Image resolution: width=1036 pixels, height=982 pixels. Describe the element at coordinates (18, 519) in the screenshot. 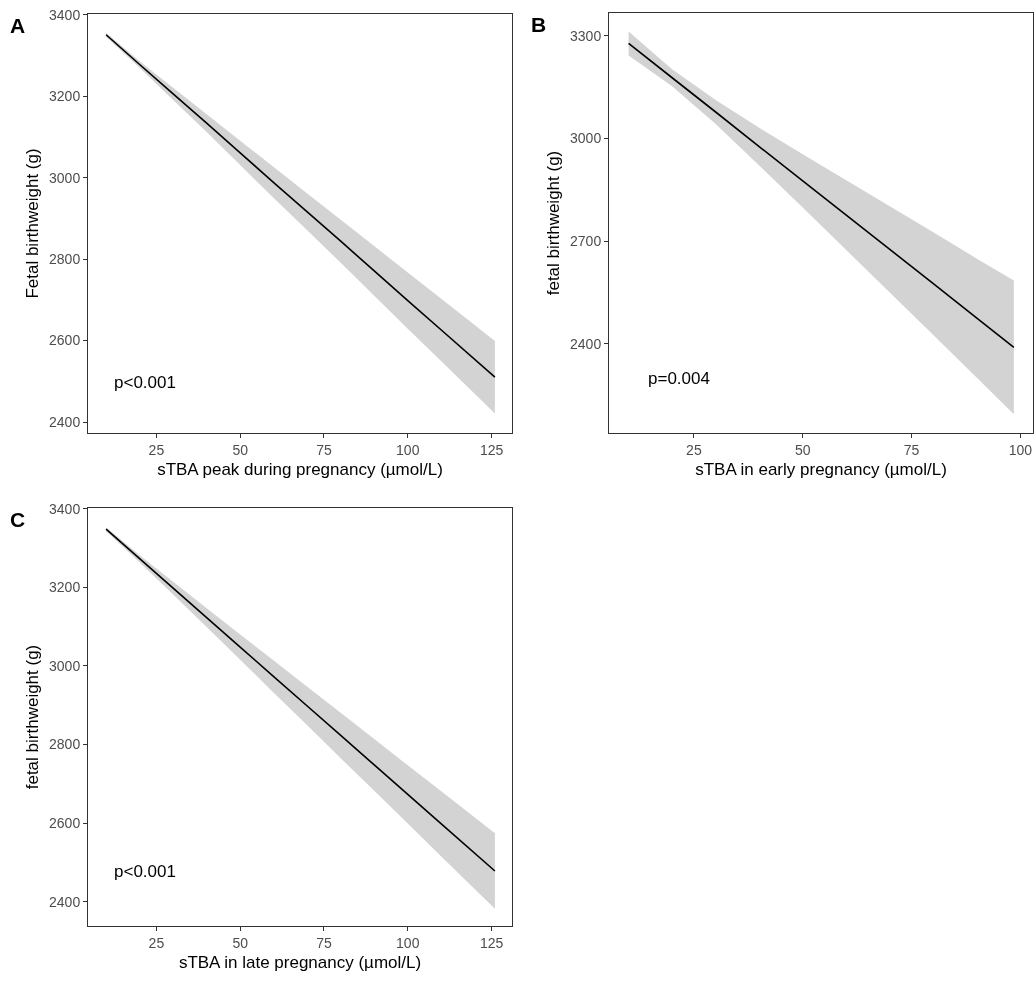

I see `text: C` at that location.